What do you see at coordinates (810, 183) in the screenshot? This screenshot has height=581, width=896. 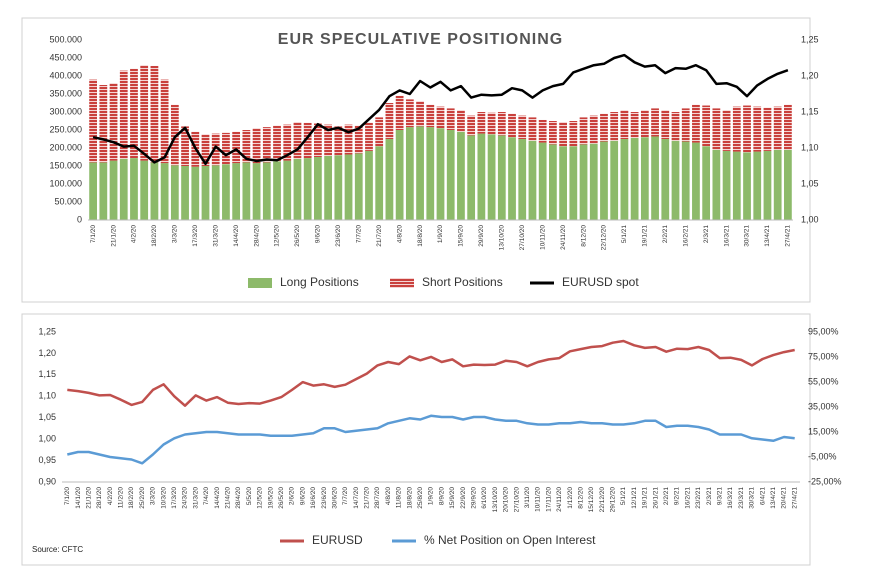 I see `y2-tick-label: 1,05` at bounding box center [810, 183].